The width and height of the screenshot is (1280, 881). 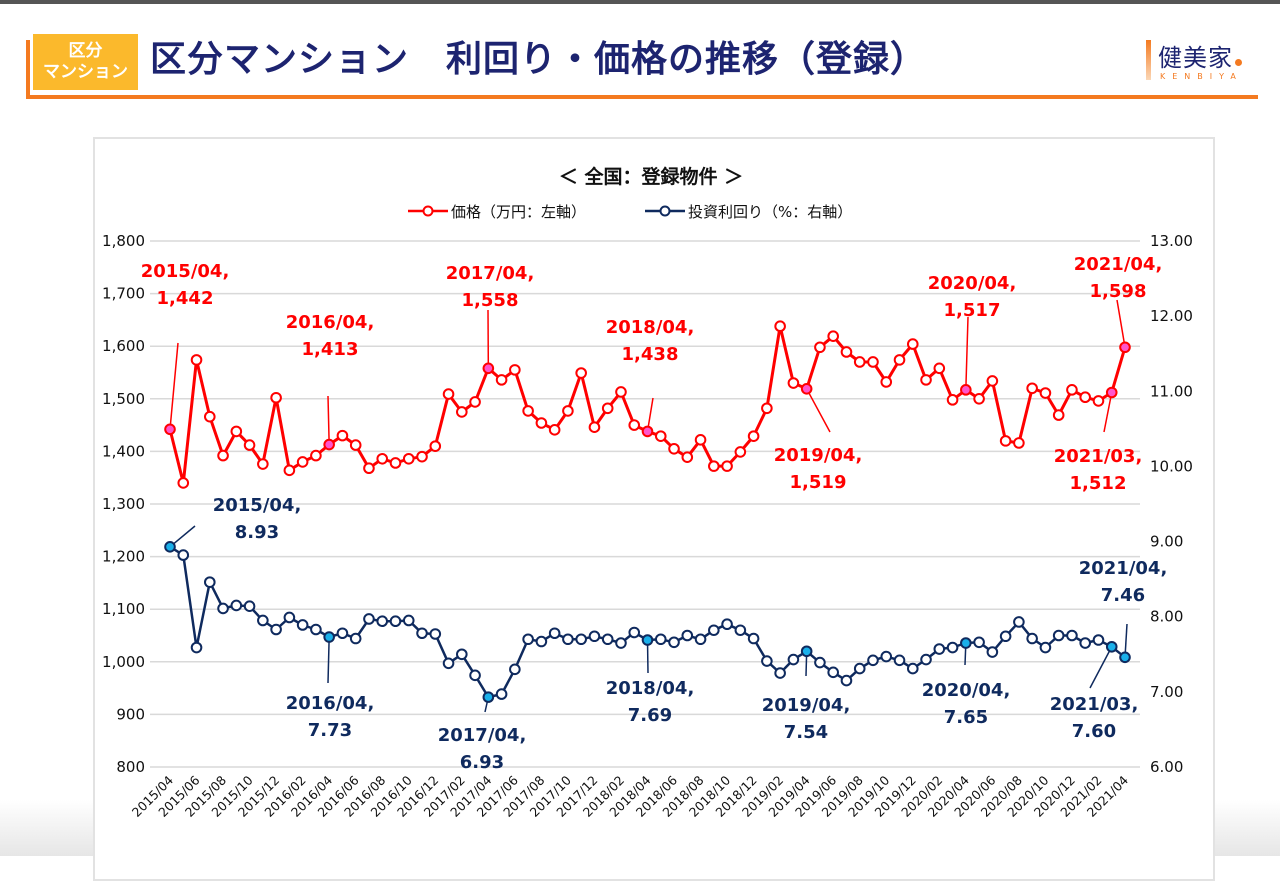 What do you see at coordinates (257, 505) in the screenshot?
I see `annotation-label-date: 2015/04,` at bounding box center [257, 505].